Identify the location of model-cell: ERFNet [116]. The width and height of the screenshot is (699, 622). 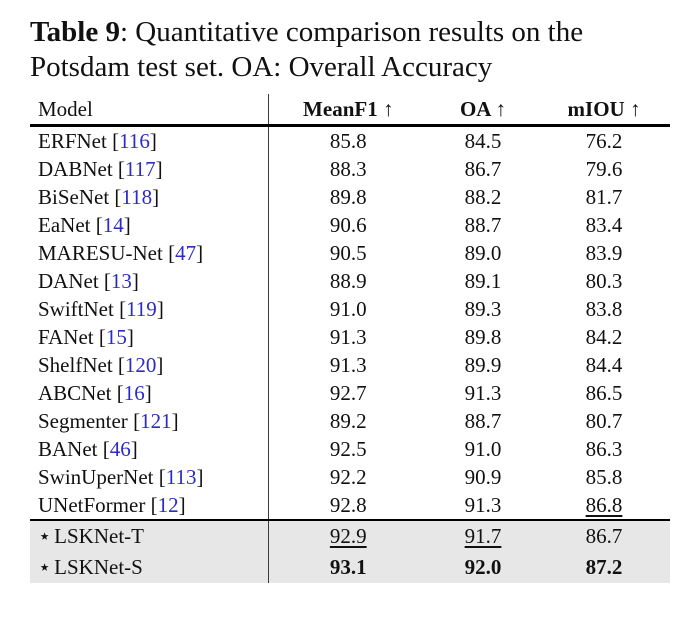
(149, 140).